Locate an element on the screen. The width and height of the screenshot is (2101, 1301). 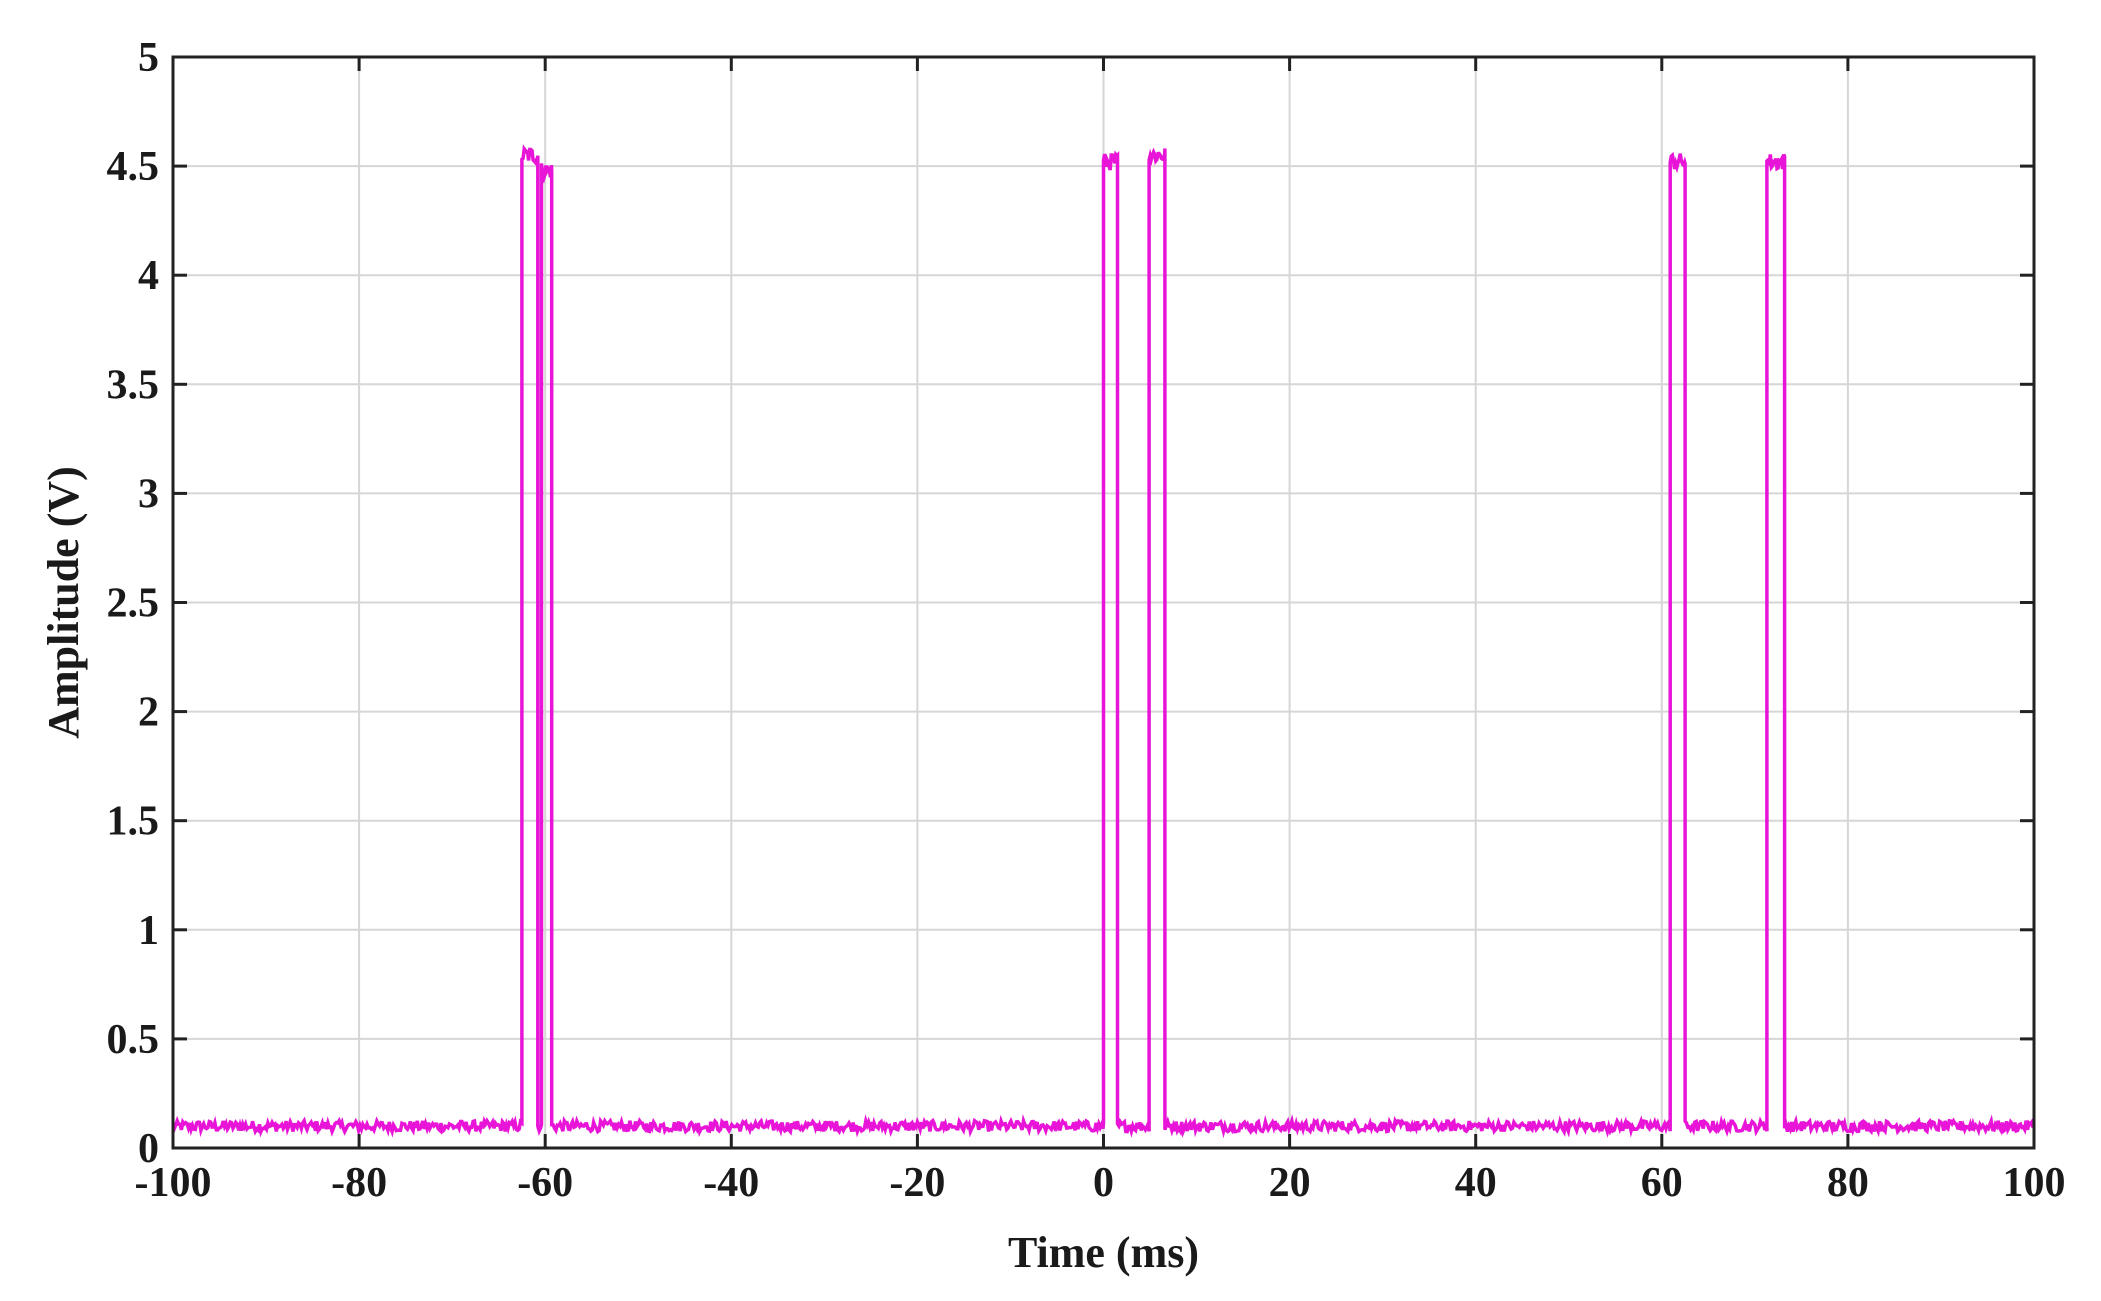
y-tick-label: 1.5 is located at coordinates (133, 822).